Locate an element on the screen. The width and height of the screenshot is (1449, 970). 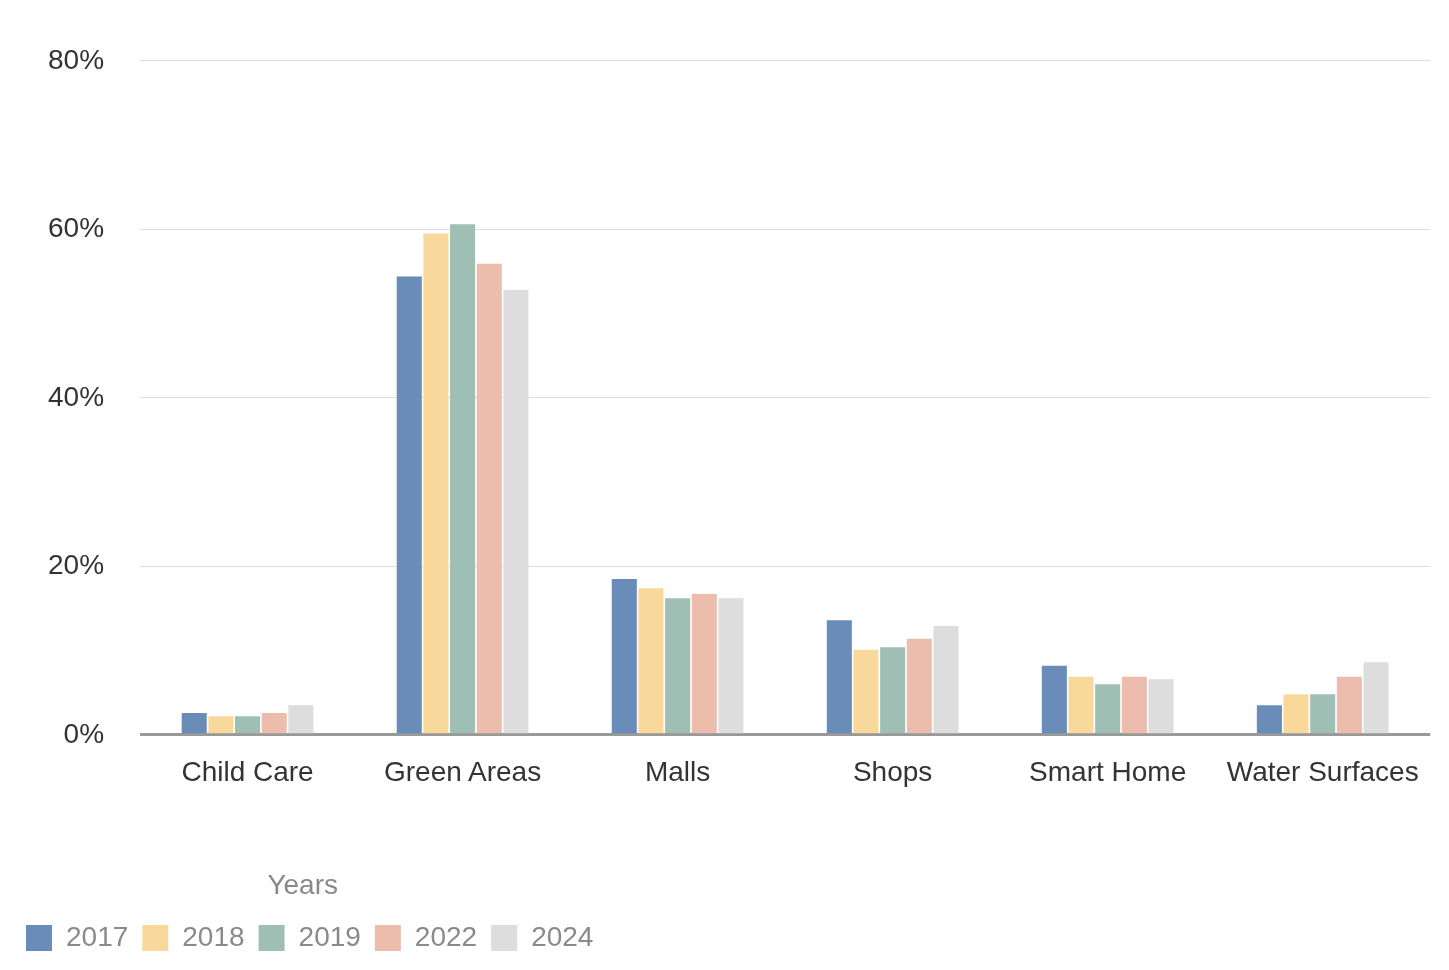
y-tick-label: 20% is located at coordinates (76, 565).